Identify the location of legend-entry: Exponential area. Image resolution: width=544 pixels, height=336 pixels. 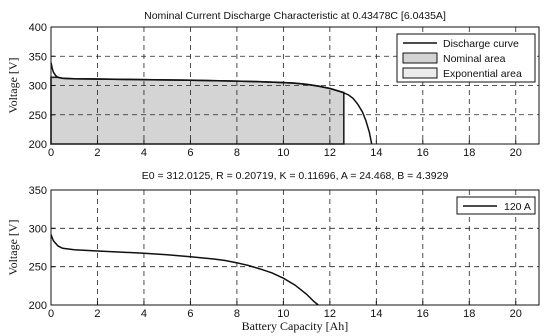
(482, 74).